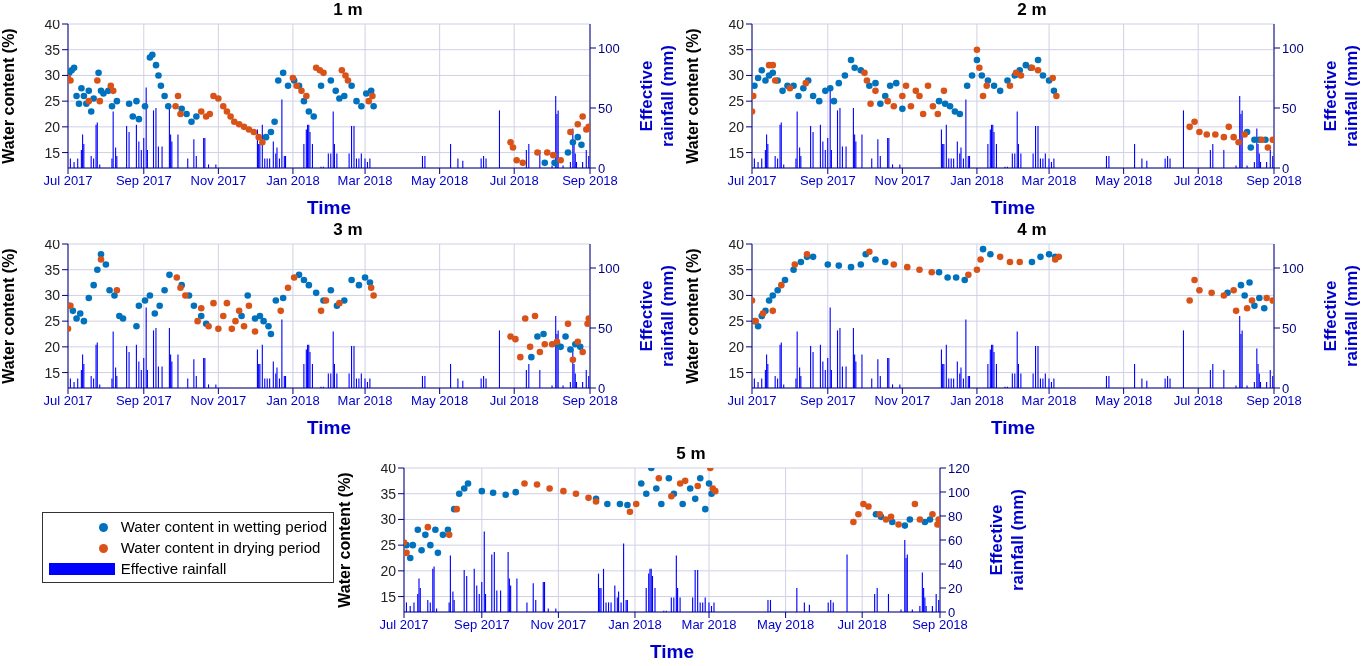  What do you see at coordinates (959, 468) in the screenshot?
I see `y2-tick-label: 120` at bounding box center [959, 468].